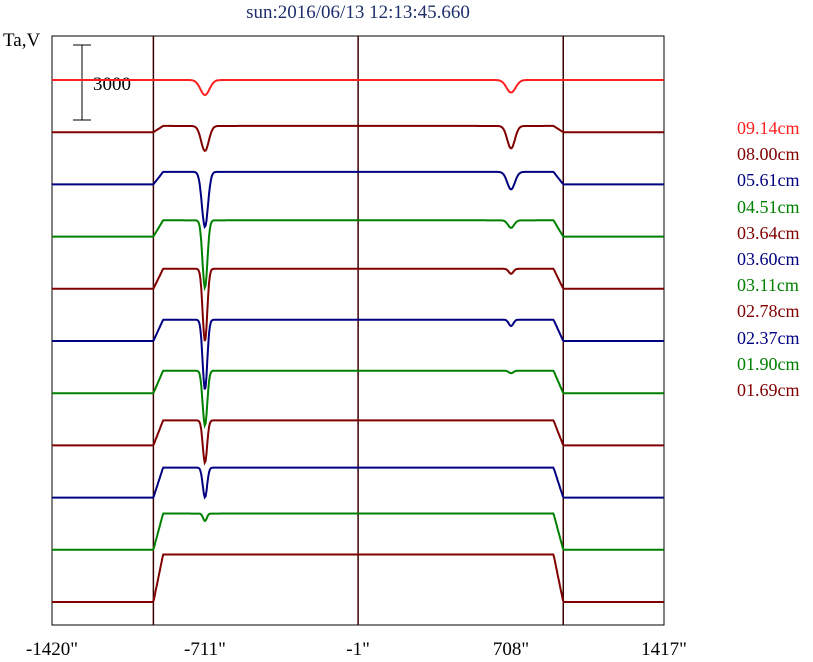  I want to click on series-line-01.69cm, so click(358, 578).